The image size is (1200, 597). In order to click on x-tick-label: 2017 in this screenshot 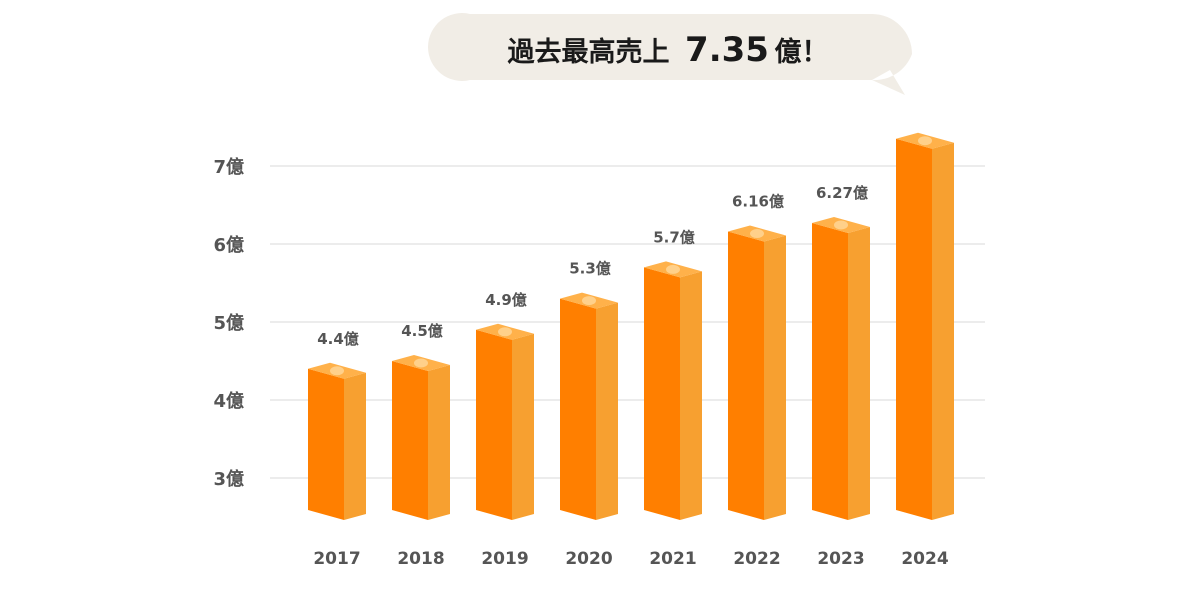, I will do `click(336, 559)`.